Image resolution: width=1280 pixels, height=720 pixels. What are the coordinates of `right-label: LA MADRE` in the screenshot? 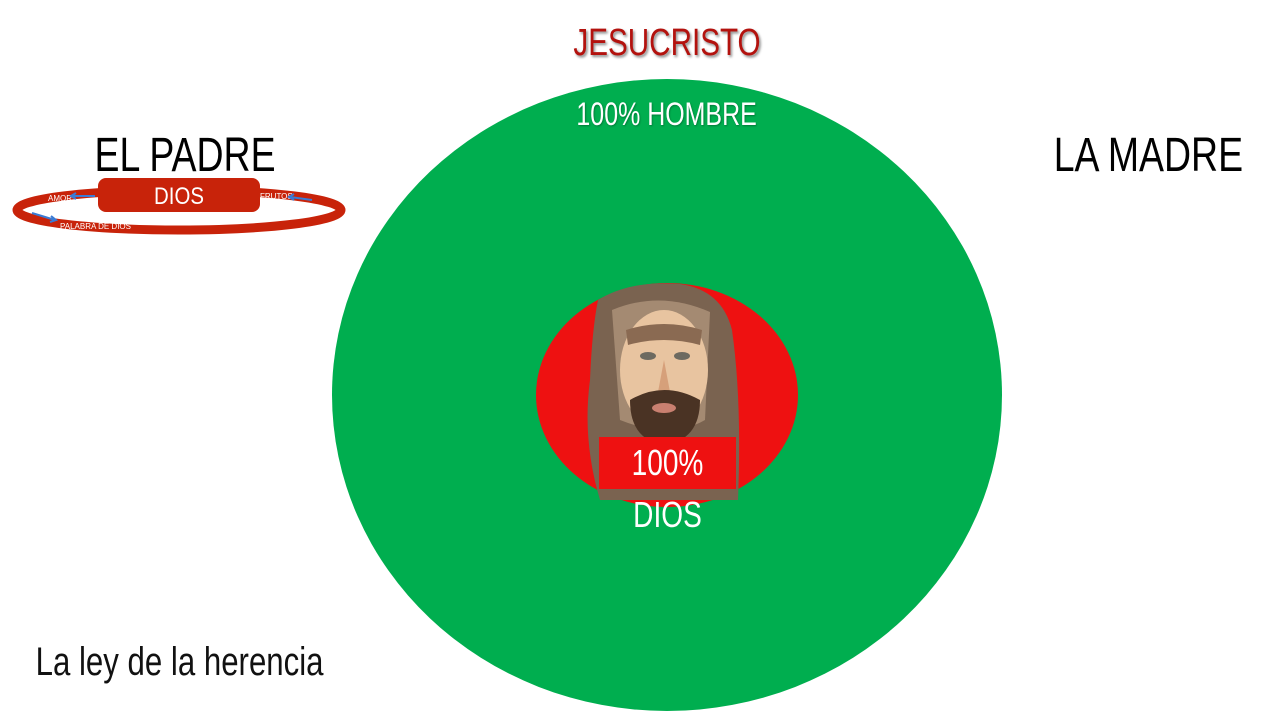 It's located at (1148, 155).